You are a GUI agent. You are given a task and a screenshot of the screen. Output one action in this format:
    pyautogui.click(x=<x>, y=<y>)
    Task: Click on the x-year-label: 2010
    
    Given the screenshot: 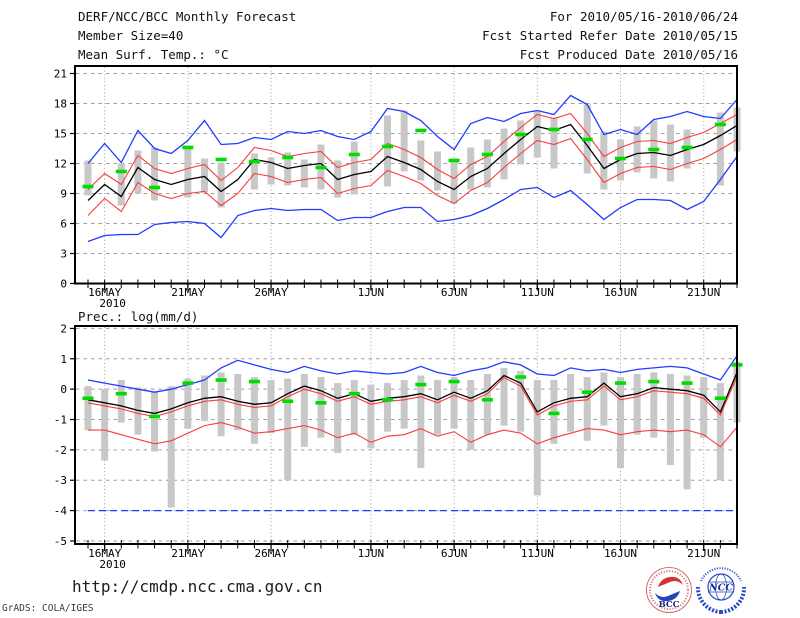 What is the action you would take?
    pyautogui.click(x=112, y=303)
    